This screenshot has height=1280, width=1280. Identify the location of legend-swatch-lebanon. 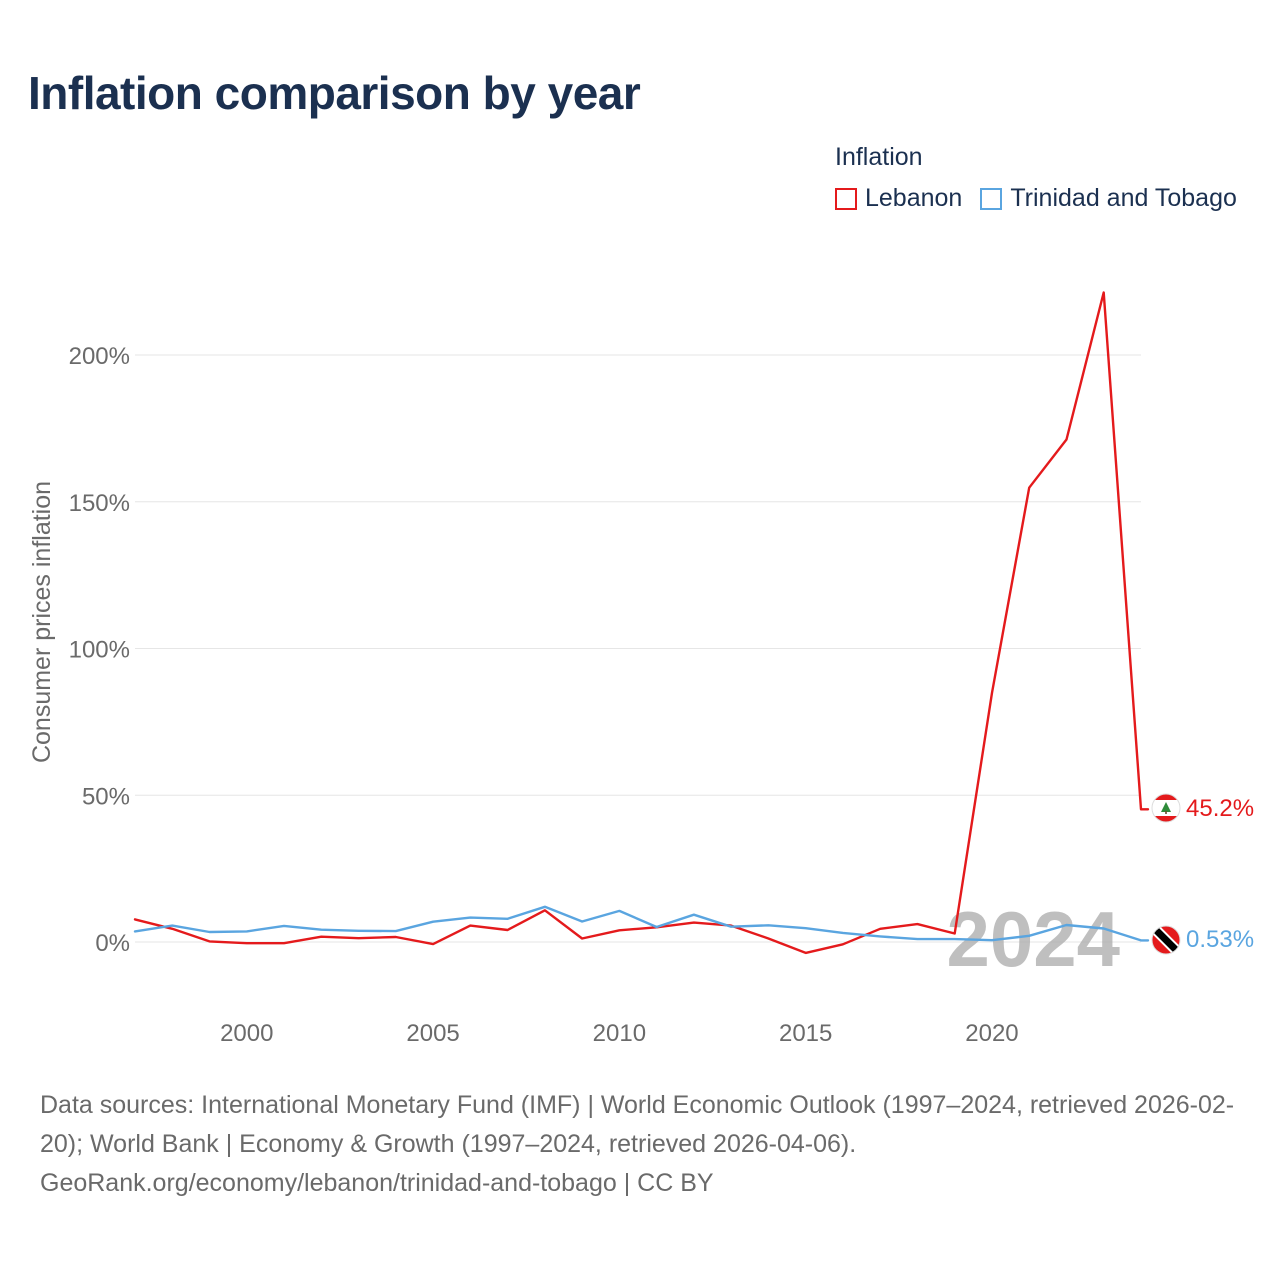
(846, 198).